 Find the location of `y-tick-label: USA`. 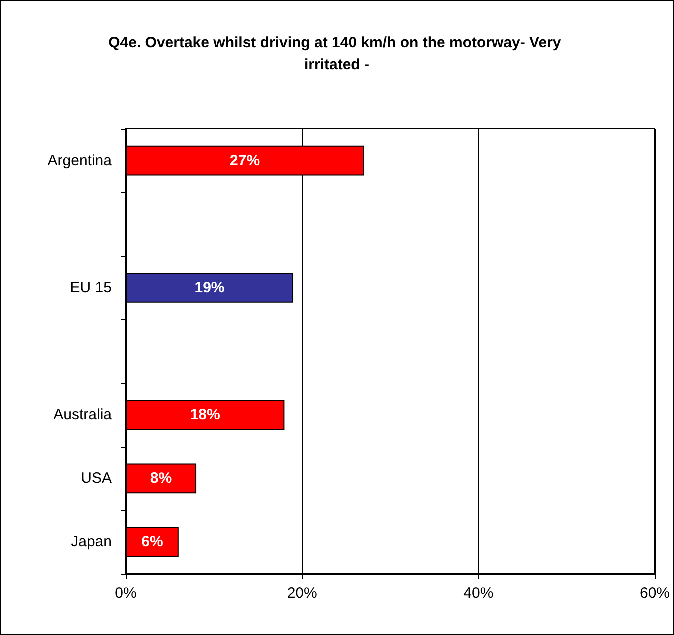

y-tick-label: USA is located at coordinates (96, 479).